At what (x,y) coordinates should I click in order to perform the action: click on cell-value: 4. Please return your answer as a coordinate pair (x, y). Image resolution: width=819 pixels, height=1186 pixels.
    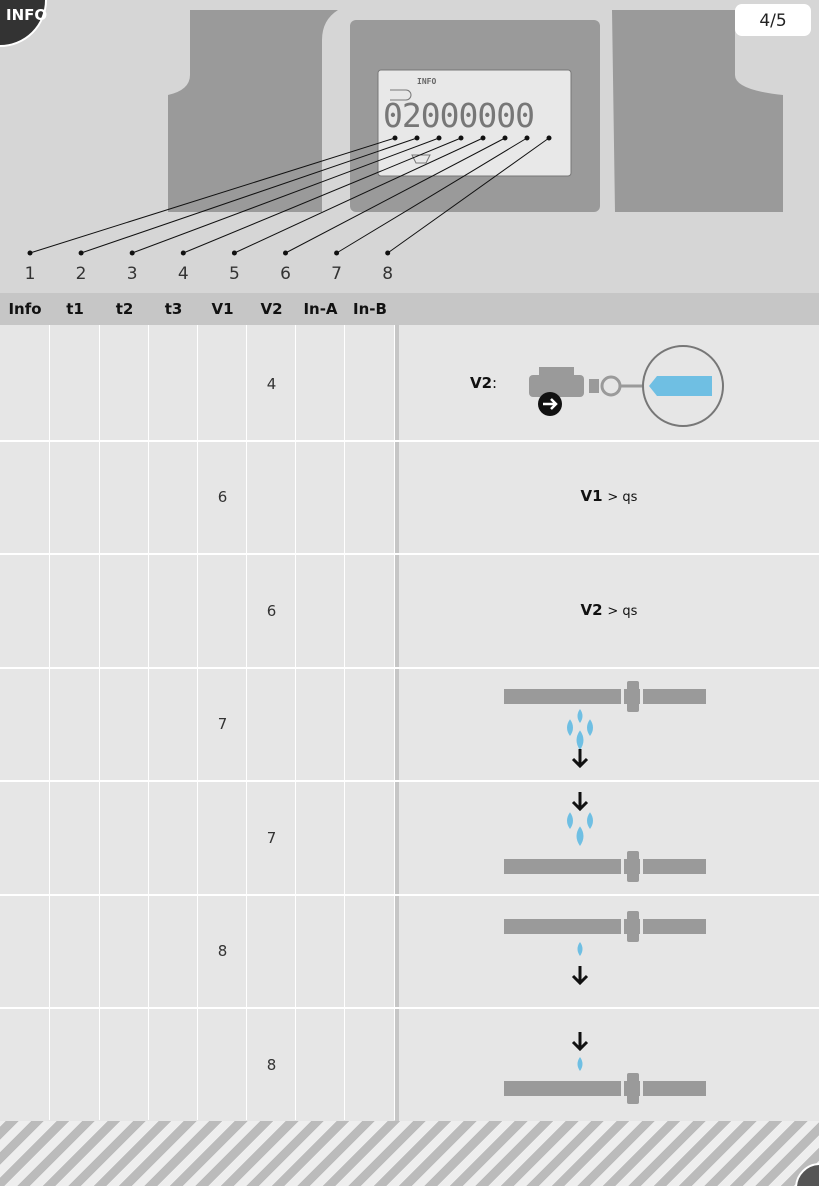
    Looking at the image, I should click on (271, 383).